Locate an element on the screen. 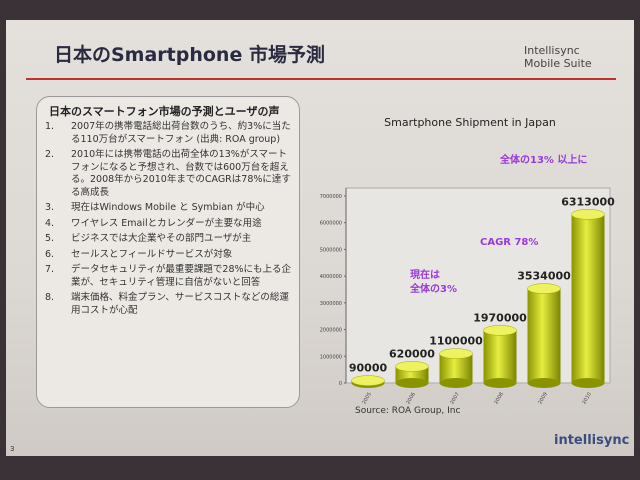  list-item: 5. ビジネスでは大企業やその部門ユーザが主 is located at coordinates (170, 239).